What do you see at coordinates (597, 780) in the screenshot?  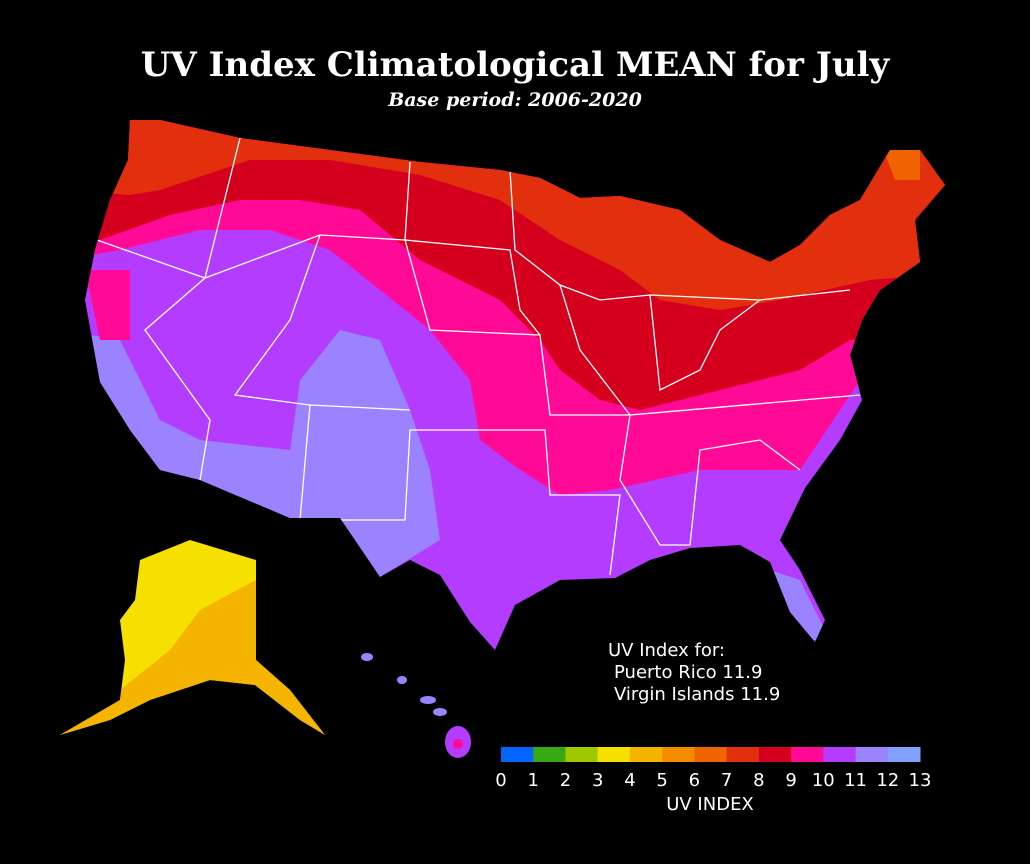 I see `colorbar-tick-label: 3` at bounding box center [597, 780].